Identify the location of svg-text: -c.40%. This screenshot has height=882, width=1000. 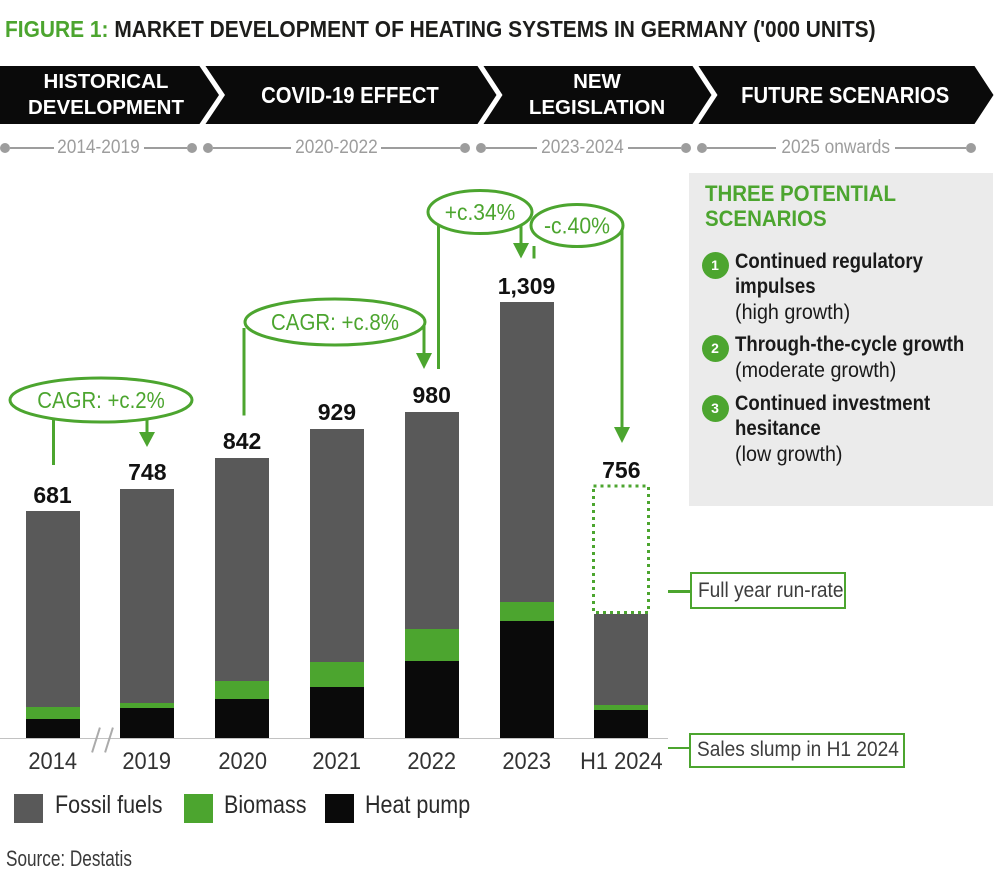
(577, 226).